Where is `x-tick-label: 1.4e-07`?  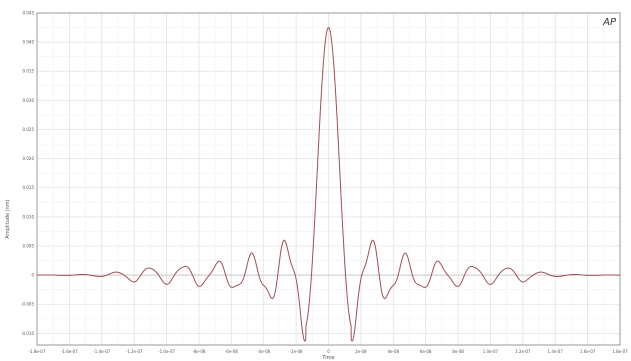
x-tick-label: 1.4e-07 is located at coordinates (556, 351).